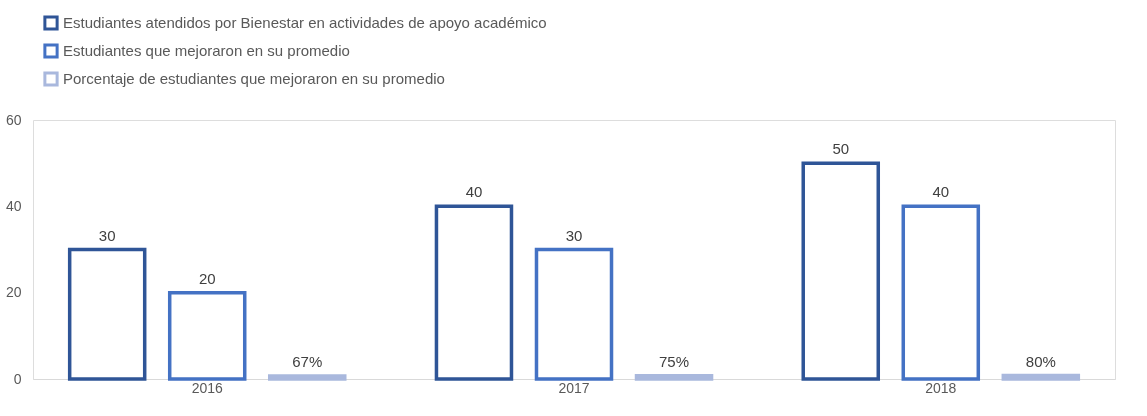 This screenshot has width=1147, height=416. What do you see at coordinates (207, 278) in the screenshot?
I see `data-label: 20` at bounding box center [207, 278].